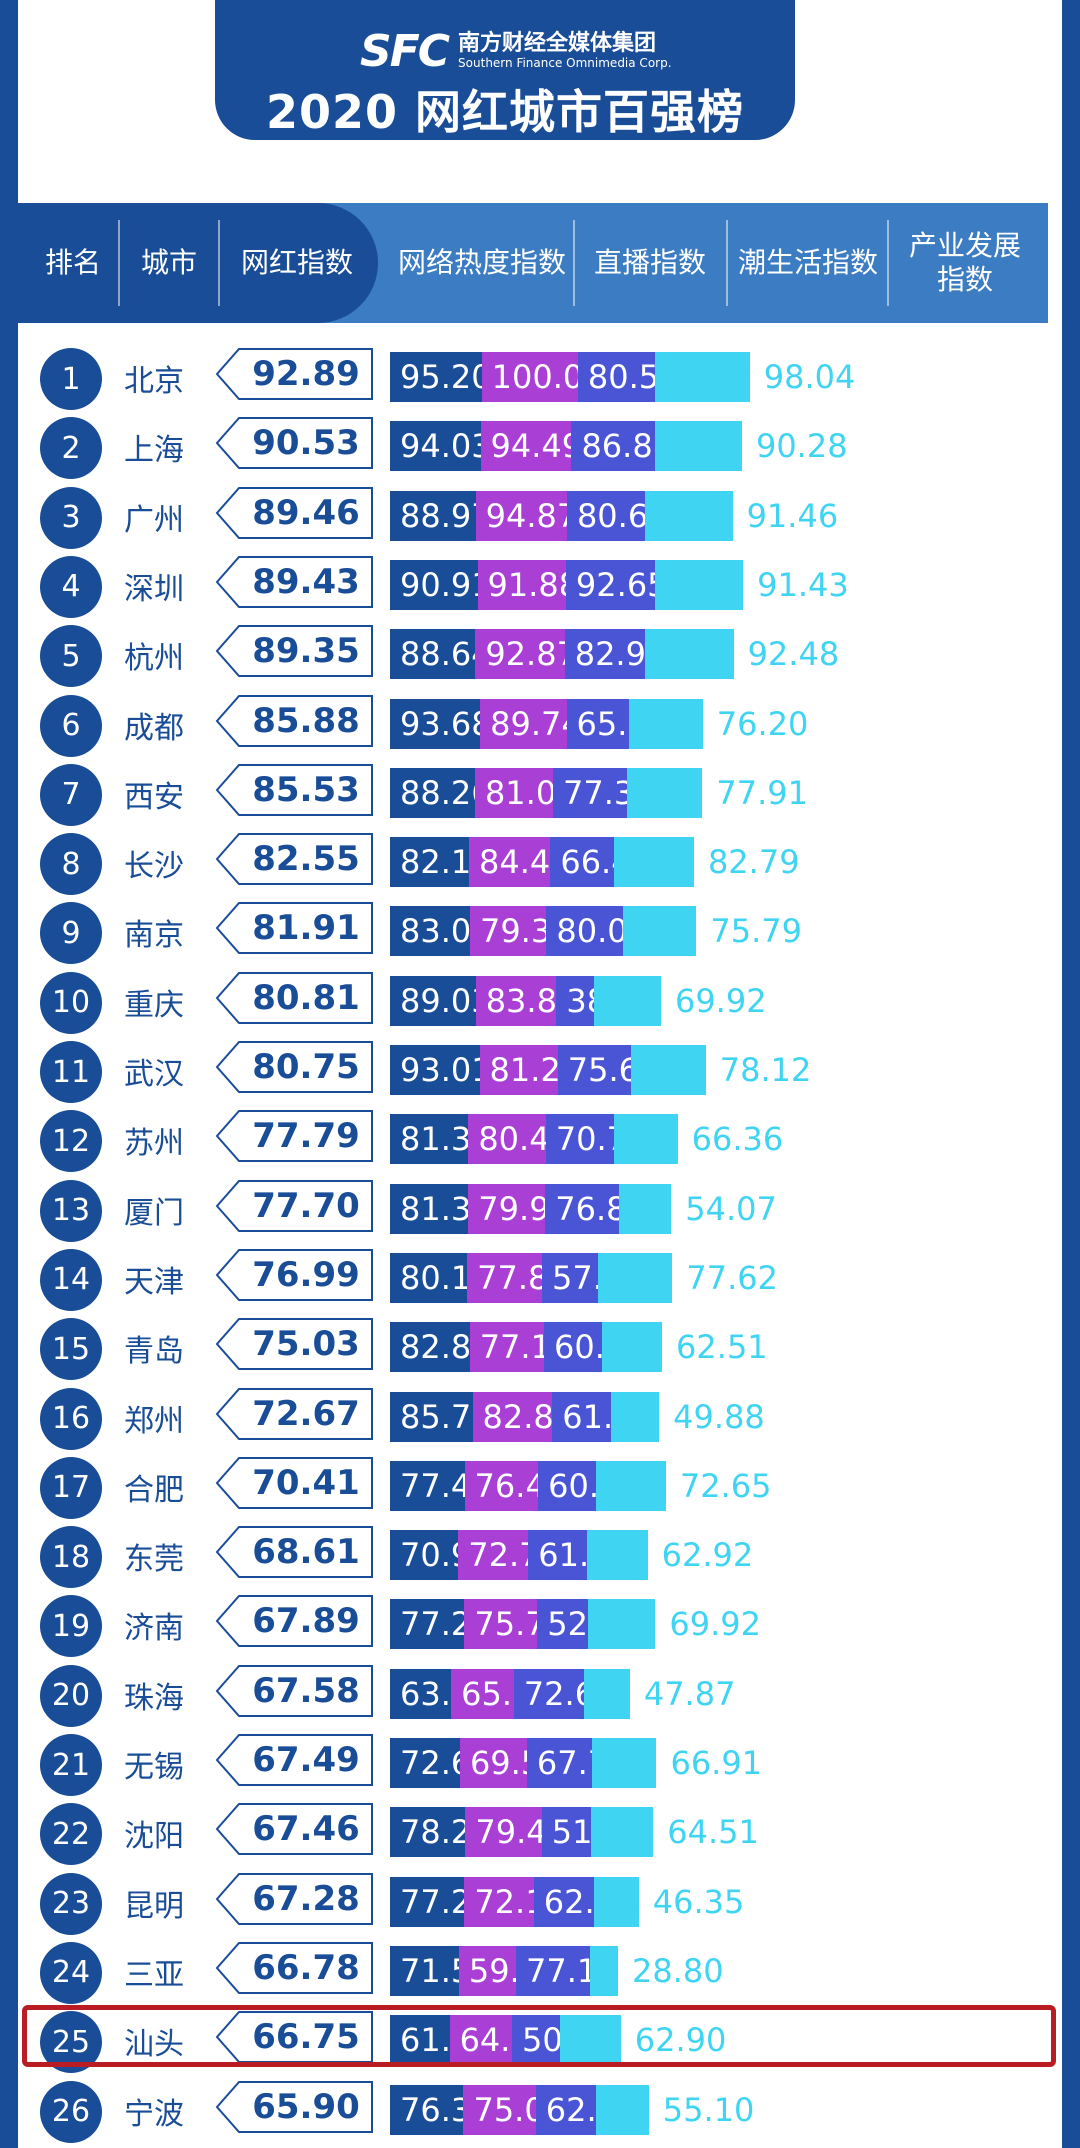 This screenshot has height=2148, width=1080. What do you see at coordinates (71, 517) in the screenshot?
I see `rank-badge: 3` at bounding box center [71, 517].